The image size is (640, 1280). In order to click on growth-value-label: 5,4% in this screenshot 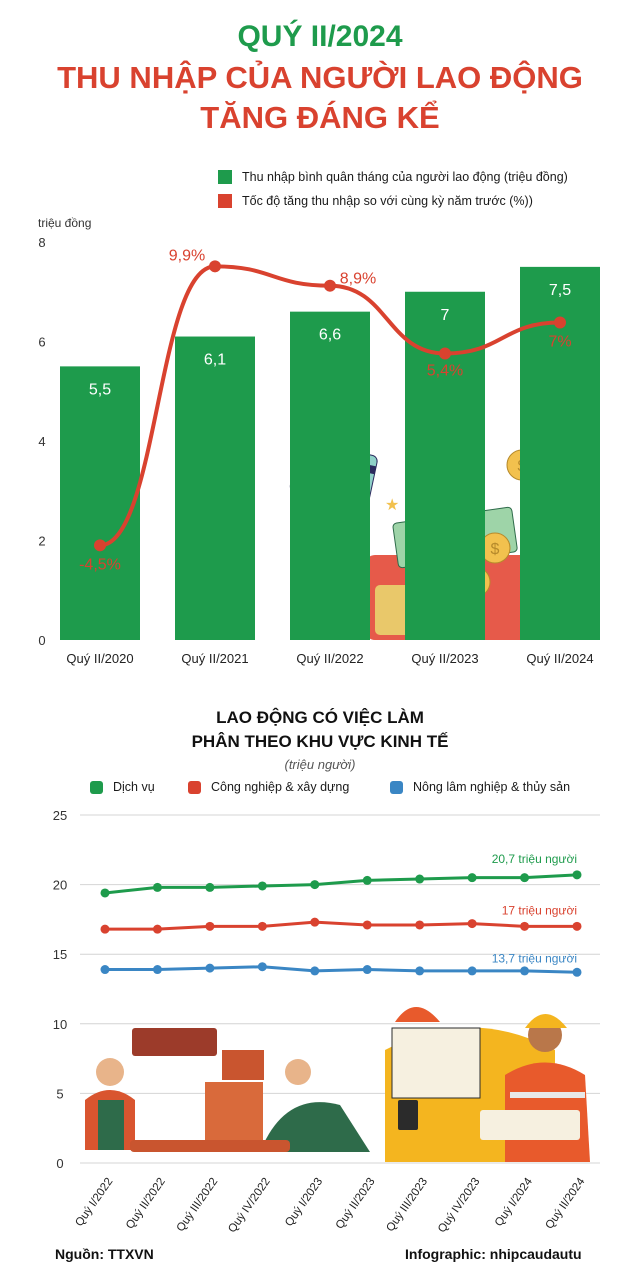, I will do `click(445, 371)`.